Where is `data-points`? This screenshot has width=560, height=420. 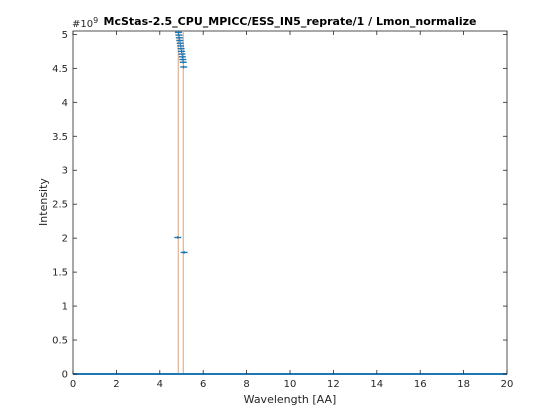 data-points is located at coordinates (181, 142).